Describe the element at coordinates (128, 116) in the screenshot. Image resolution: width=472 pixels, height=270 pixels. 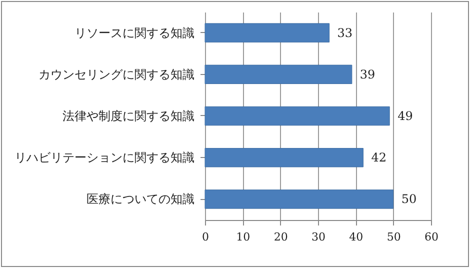
I see `y-tick-label: 法律や制度に関する知識` at that location.